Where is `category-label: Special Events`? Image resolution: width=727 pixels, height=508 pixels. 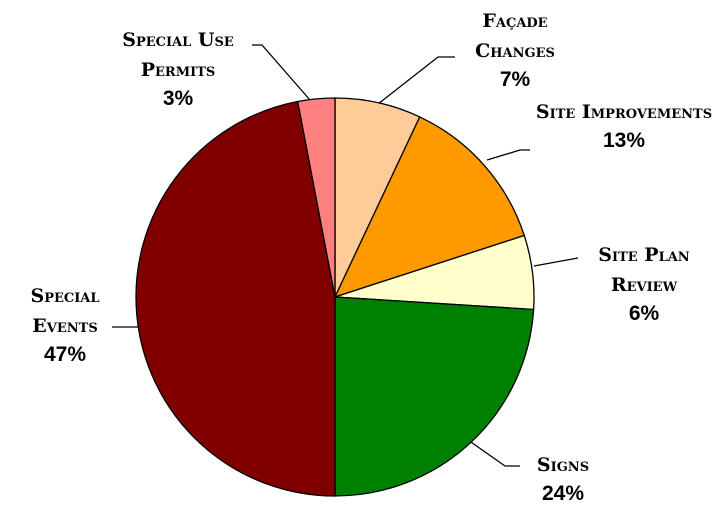 category-label: Special Events is located at coordinates (65, 311).